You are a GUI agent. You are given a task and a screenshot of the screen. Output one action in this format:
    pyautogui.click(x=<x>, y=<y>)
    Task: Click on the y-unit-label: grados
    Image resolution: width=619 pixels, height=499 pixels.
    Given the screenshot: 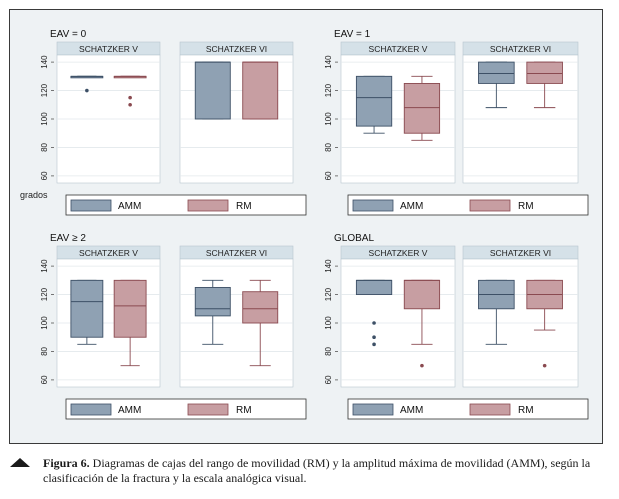 What is the action you would take?
    pyautogui.click(x=34, y=195)
    